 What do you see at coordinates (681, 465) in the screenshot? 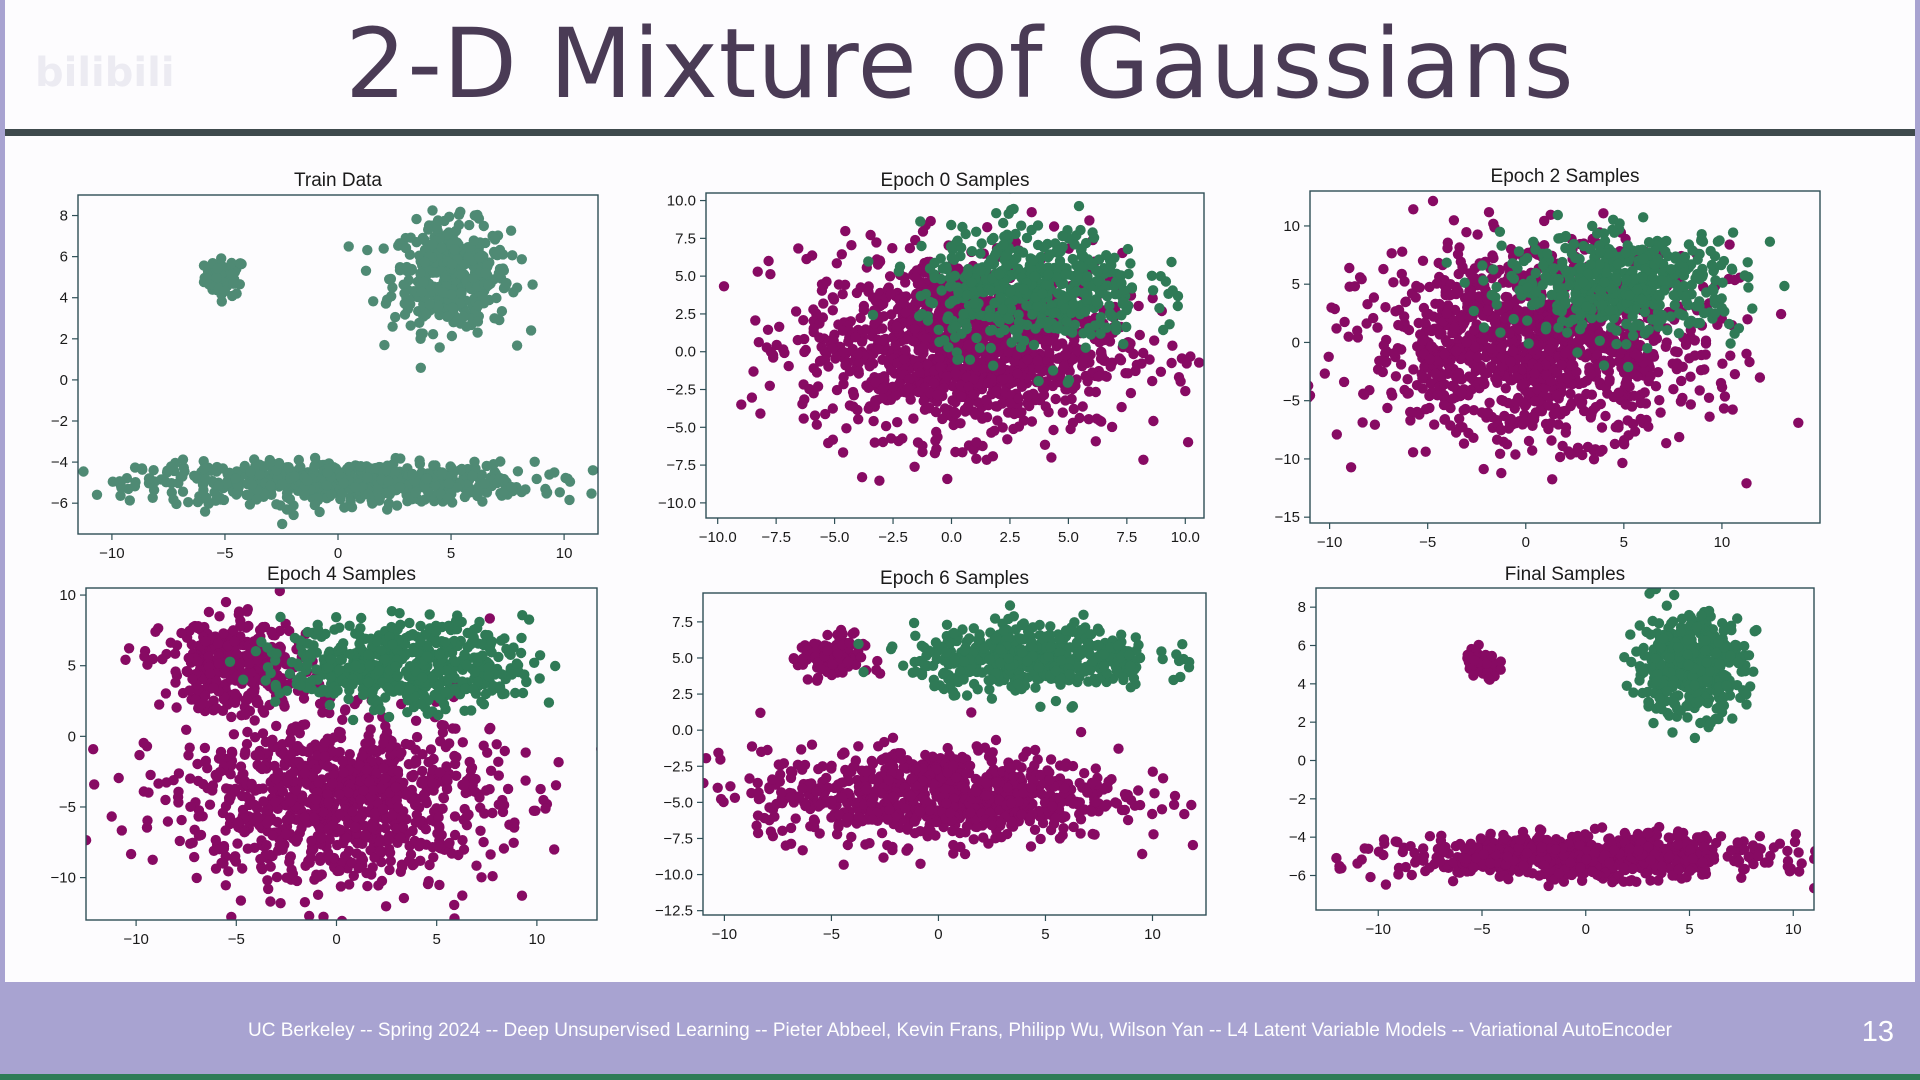
I see `y-tick-label: −7.5` at bounding box center [681, 465].